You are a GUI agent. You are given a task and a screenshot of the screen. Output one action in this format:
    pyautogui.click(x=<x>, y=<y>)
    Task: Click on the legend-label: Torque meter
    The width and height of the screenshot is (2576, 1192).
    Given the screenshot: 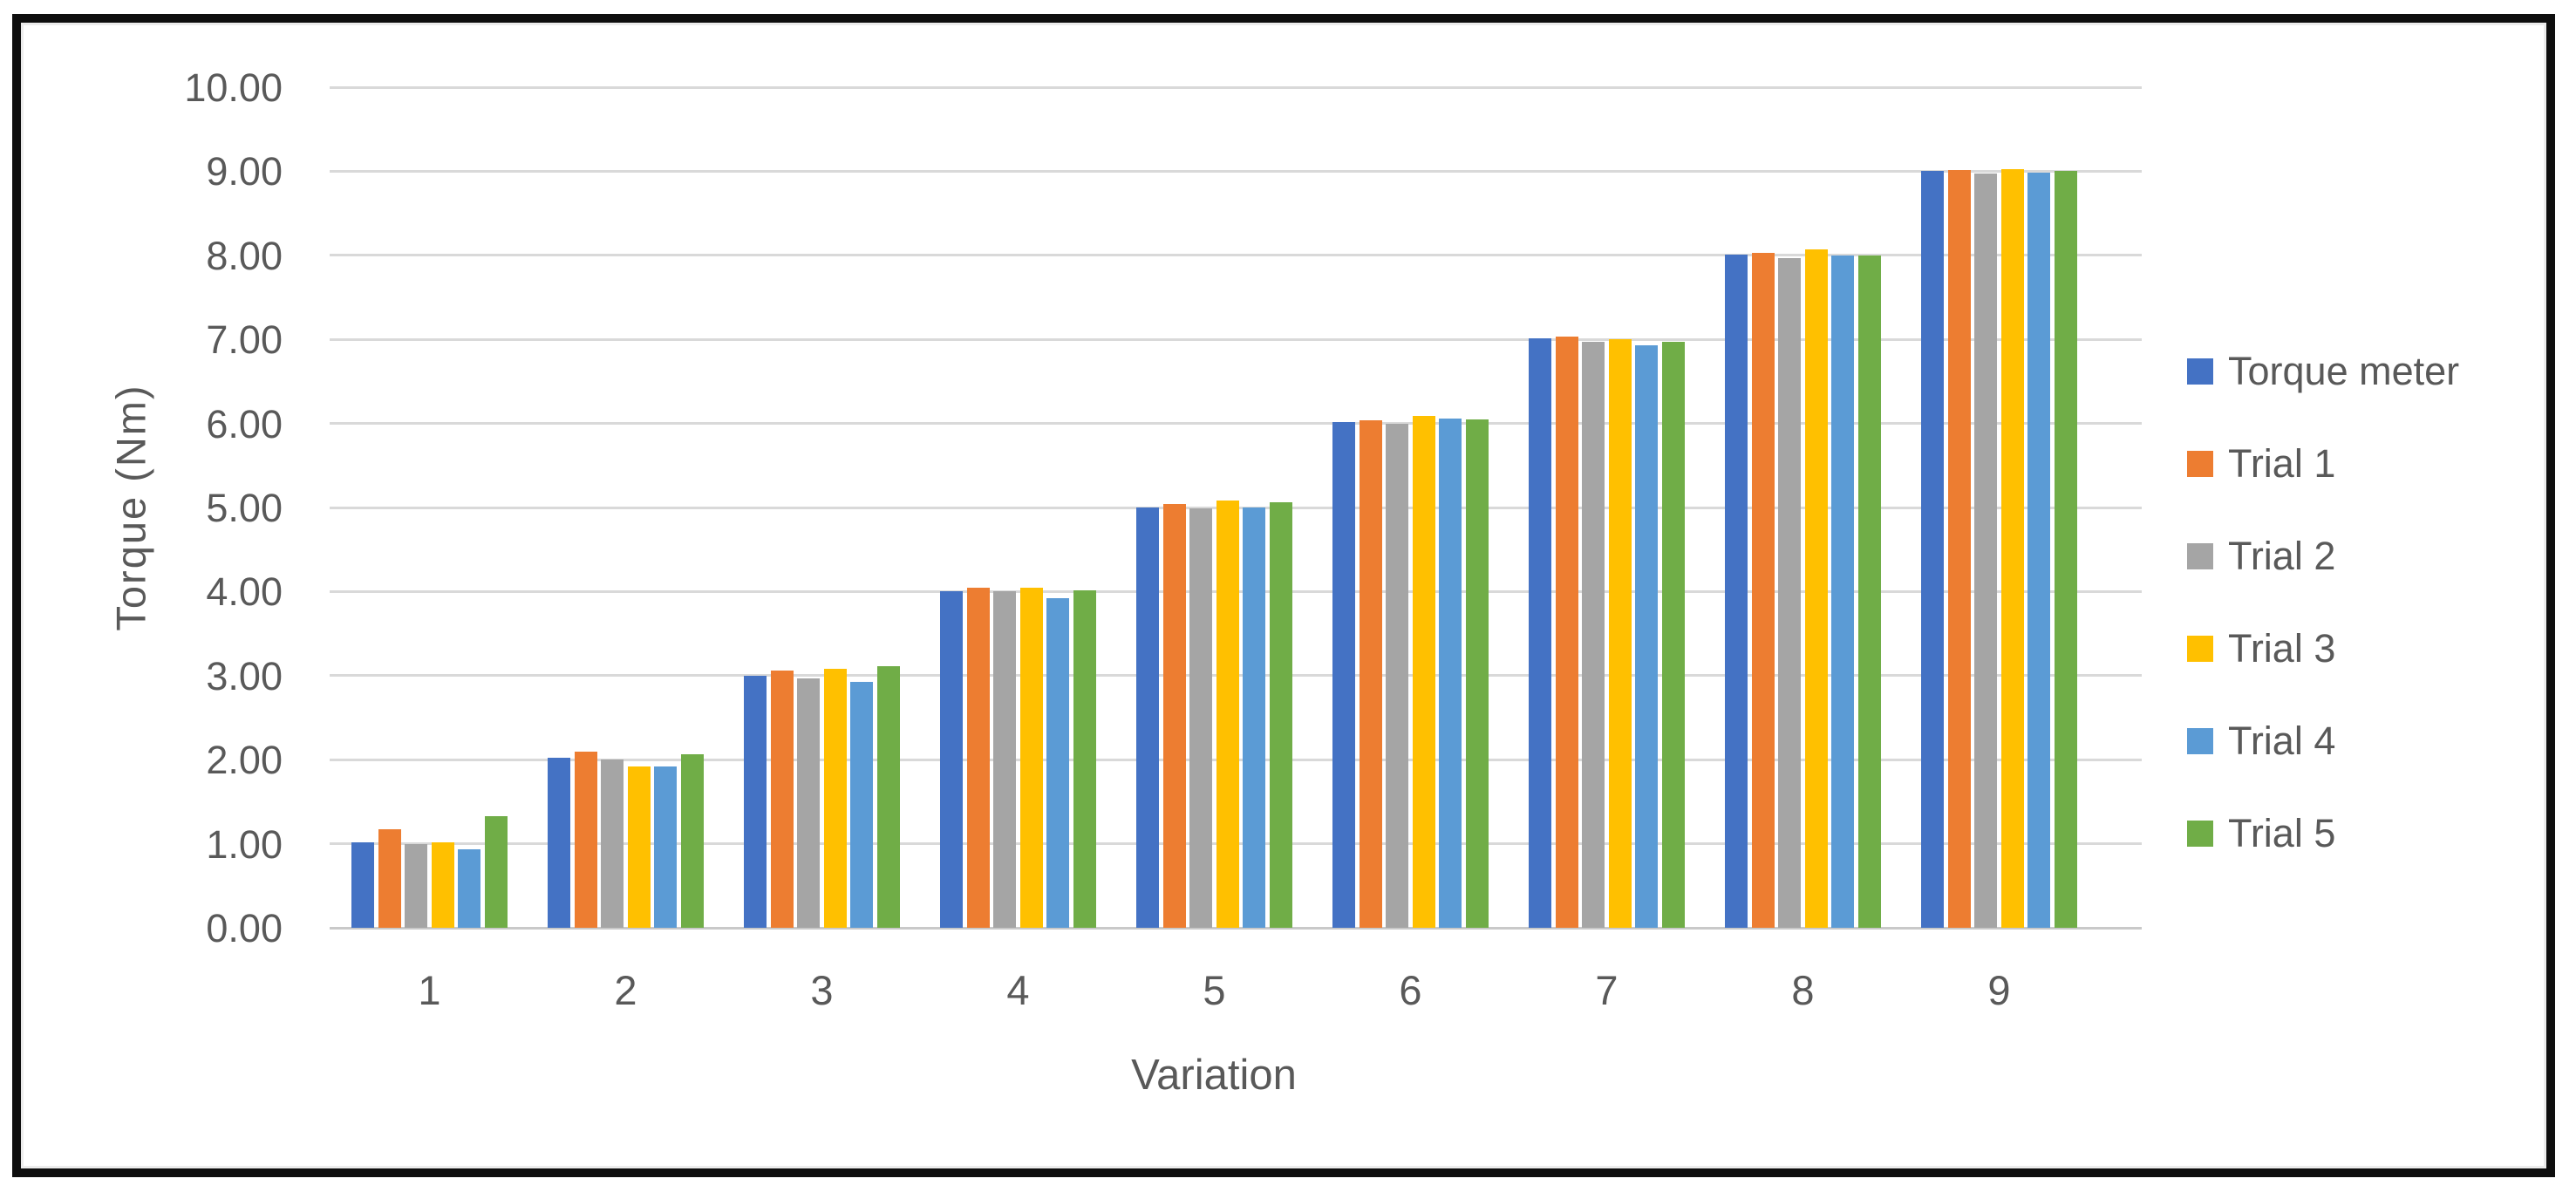 What is the action you would take?
    pyautogui.click(x=2344, y=371)
    